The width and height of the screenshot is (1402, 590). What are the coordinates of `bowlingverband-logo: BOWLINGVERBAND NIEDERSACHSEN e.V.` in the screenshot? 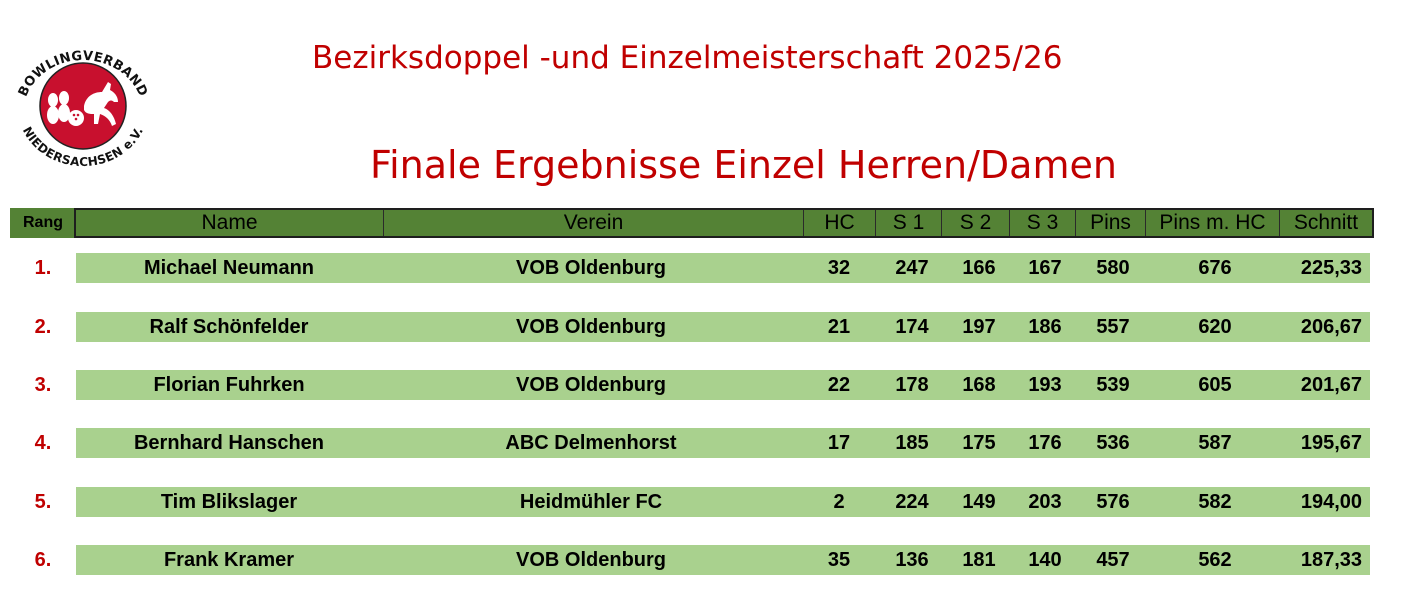 It's located at (83, 108).